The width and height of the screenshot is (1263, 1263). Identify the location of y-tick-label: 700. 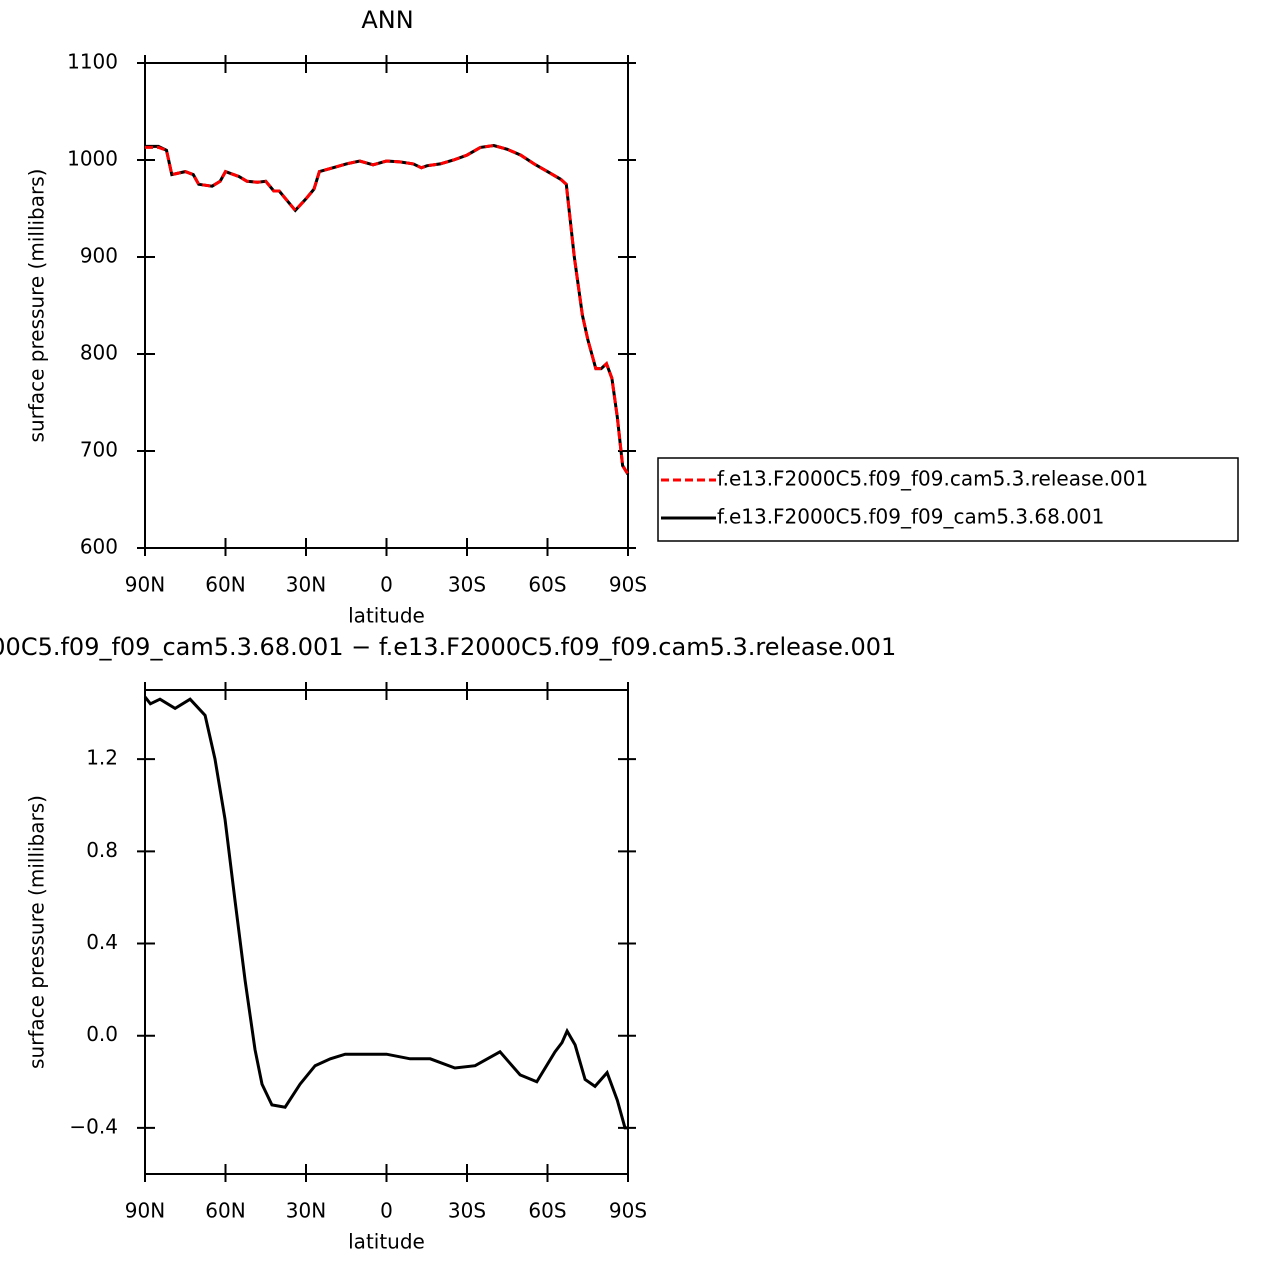
(99, 450).